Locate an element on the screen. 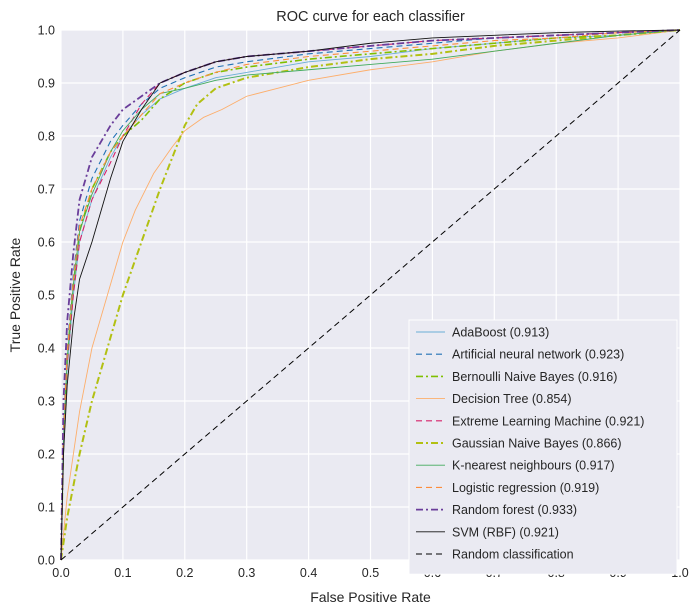  legend-entry: Random classification is located at coordinates (513, 555).